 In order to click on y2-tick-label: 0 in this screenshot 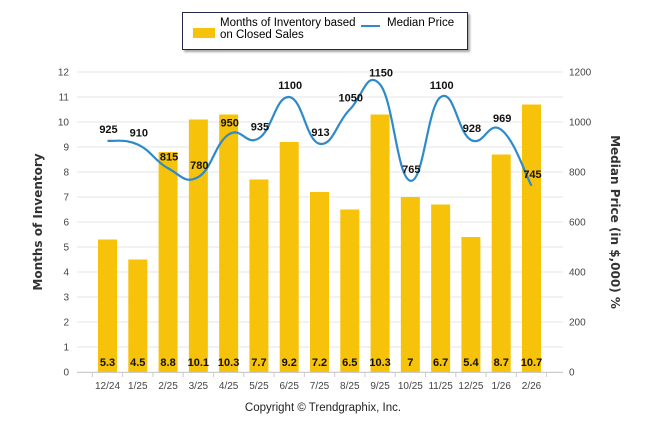, I will do `click(572, 373)`.